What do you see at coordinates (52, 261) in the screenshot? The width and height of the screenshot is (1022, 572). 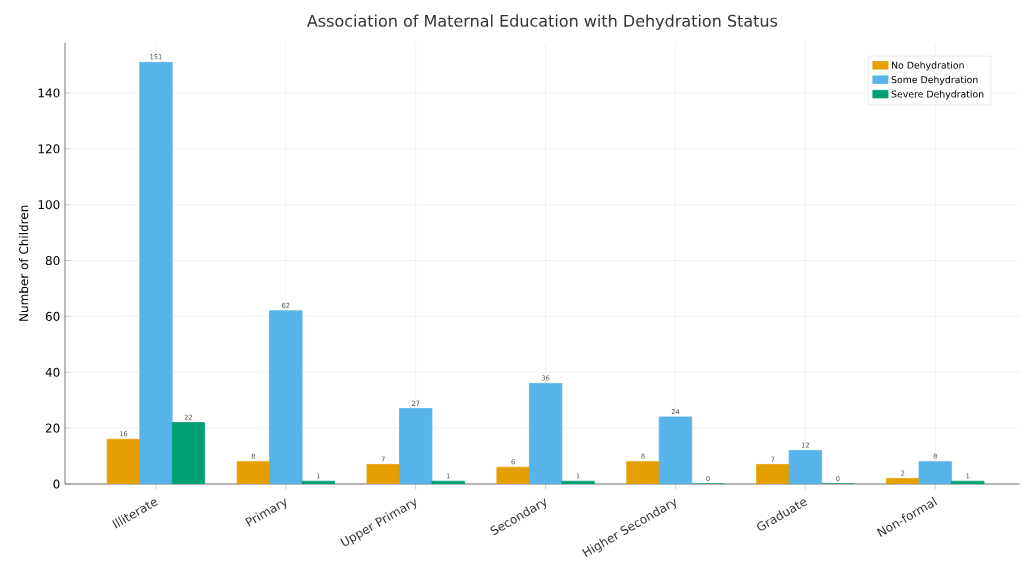 I see `y-tick-label: 80` at bounding box center [52, 261].